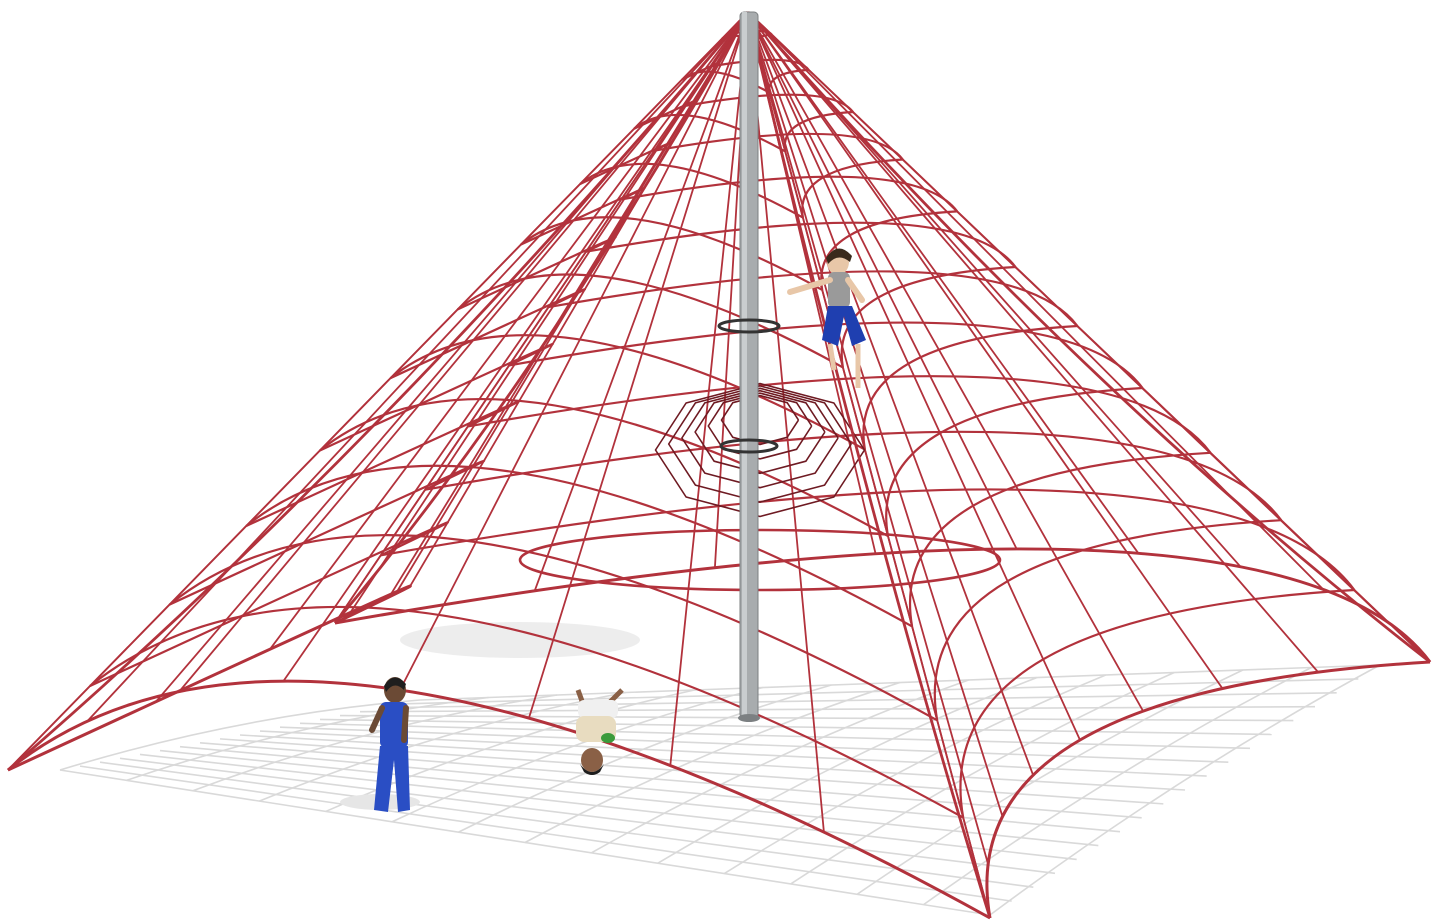 This screenshot has height=923, width=1433. What do you see at coordinates (599, 731) in the screenshot?
I see `child-hanging` at bounding box center [599, 731].